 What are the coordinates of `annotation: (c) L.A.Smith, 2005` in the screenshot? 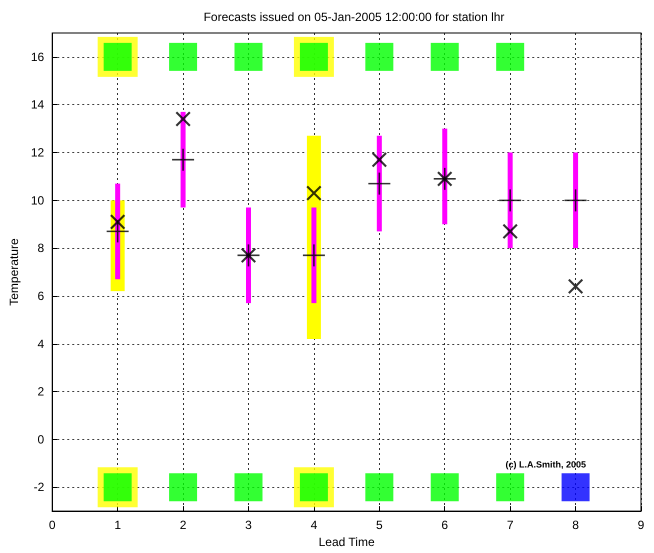 It's located at (545, 465).